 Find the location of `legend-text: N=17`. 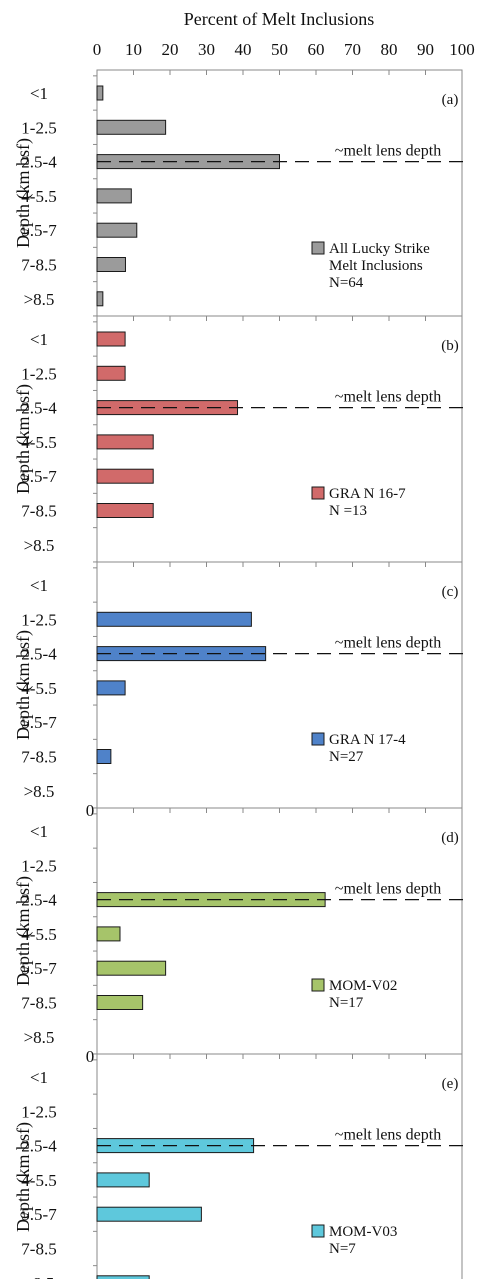

legend-text: N=17 is located at coordinates (346, 1003).